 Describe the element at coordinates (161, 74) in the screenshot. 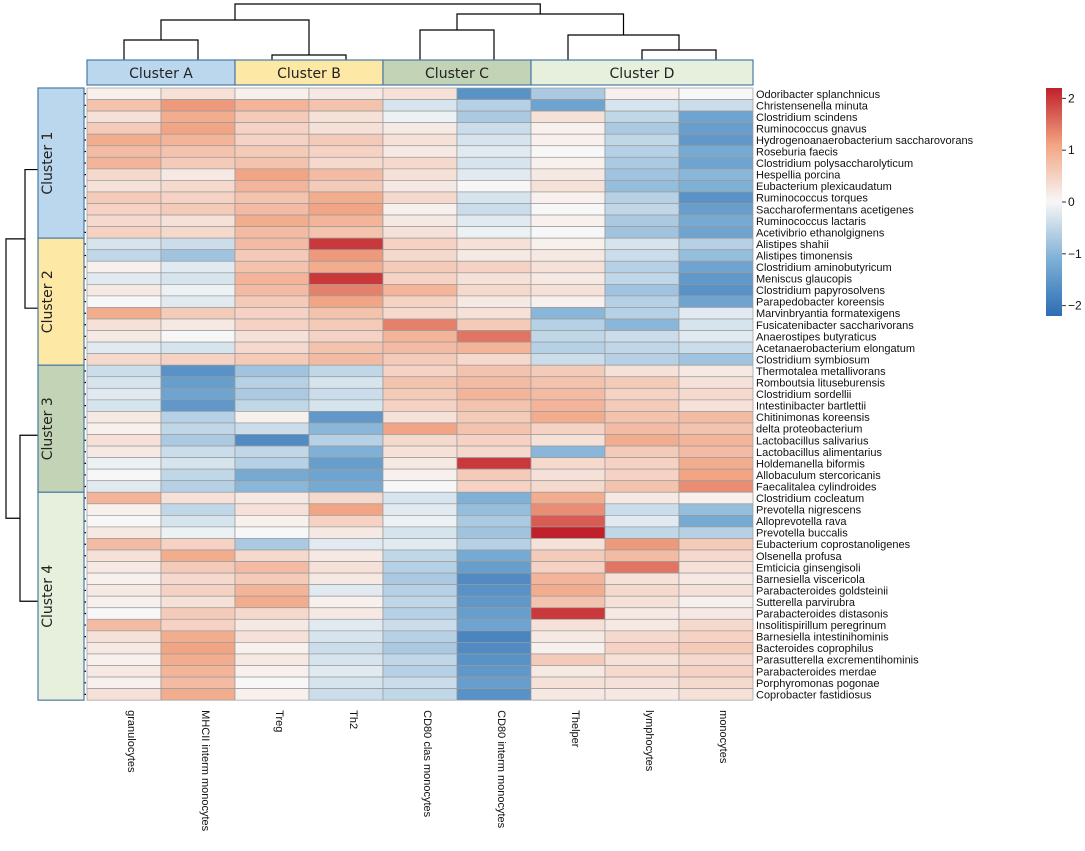

I see `column-cluster-label: Cluster A` at that location.